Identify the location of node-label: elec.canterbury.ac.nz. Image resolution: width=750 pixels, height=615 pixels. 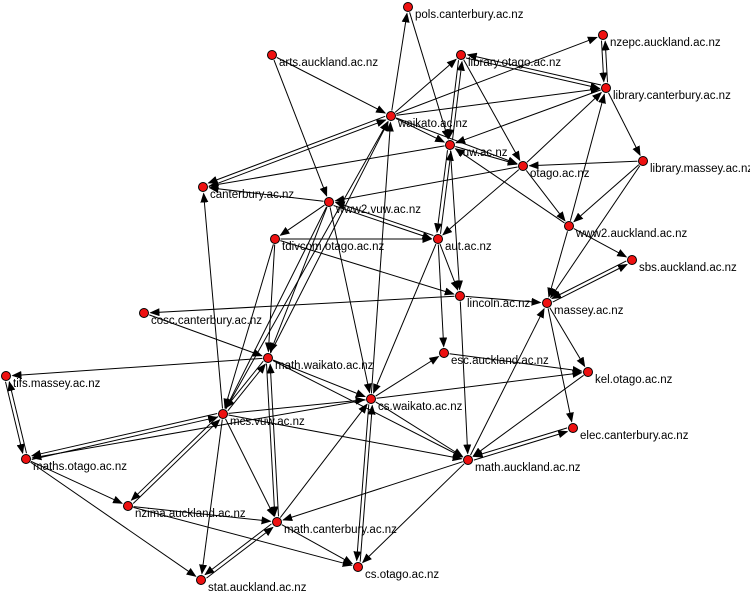
(634, 436).